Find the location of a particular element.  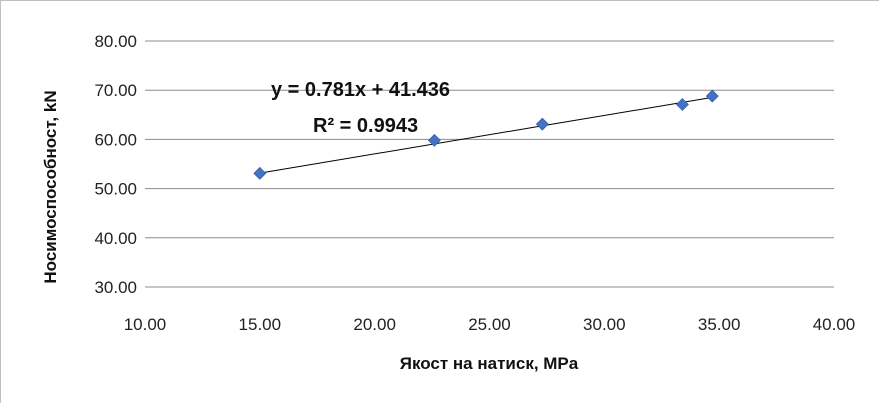

x-tick-label-2: 20.00 is located at coordinates (374, 324).